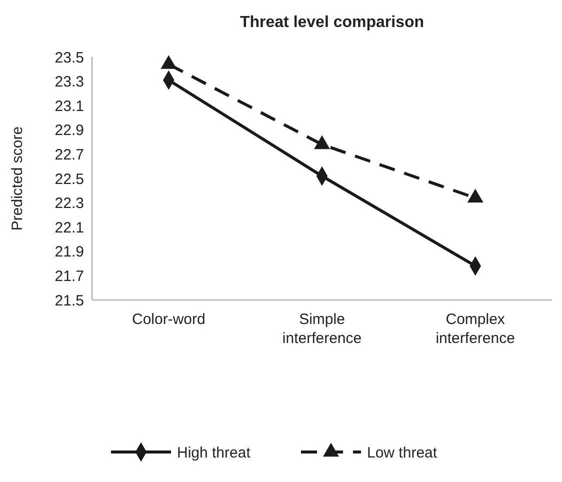 The image size is (562, 482). Describe the element at coordinates (69, 155) in the screenshot. I see `y-tick-label: 22.7` at that location.